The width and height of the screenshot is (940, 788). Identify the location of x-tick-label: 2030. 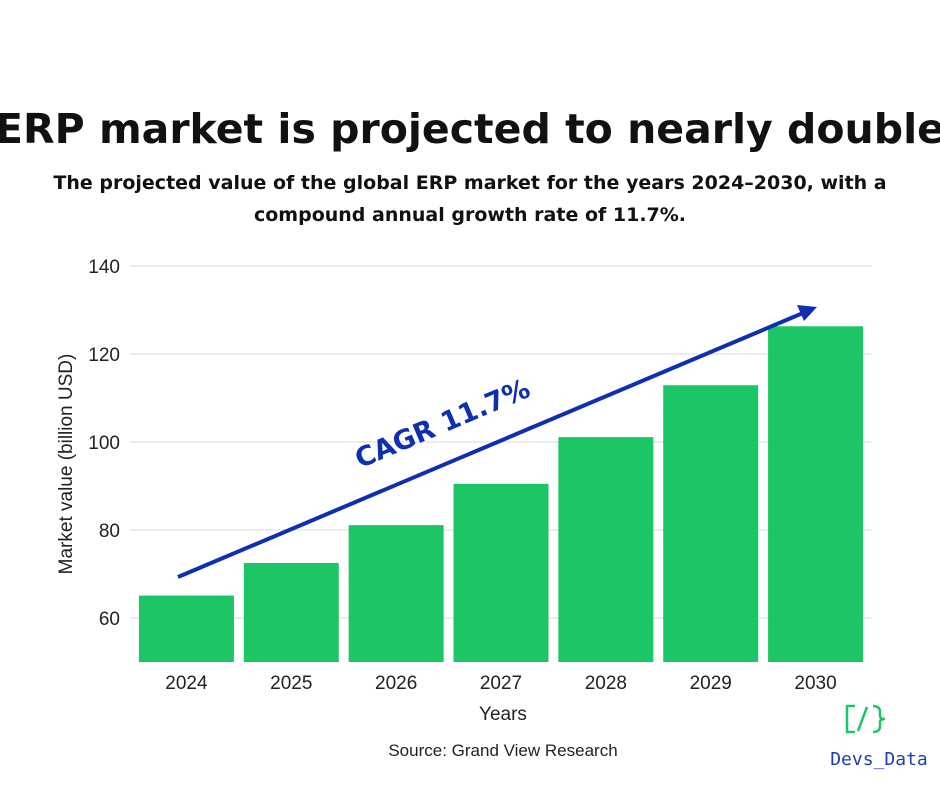
(815, 683).